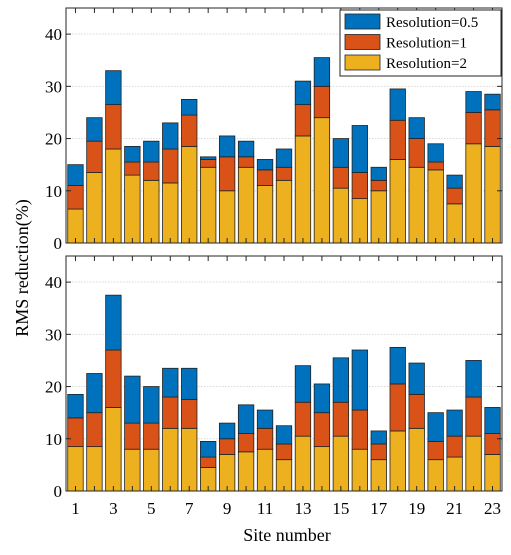 The image size is (511, 555). What do you see at coordinates (265, 508) in the screenshot?
I see `x-tick-label: 11` at bounding box center [265, 508].